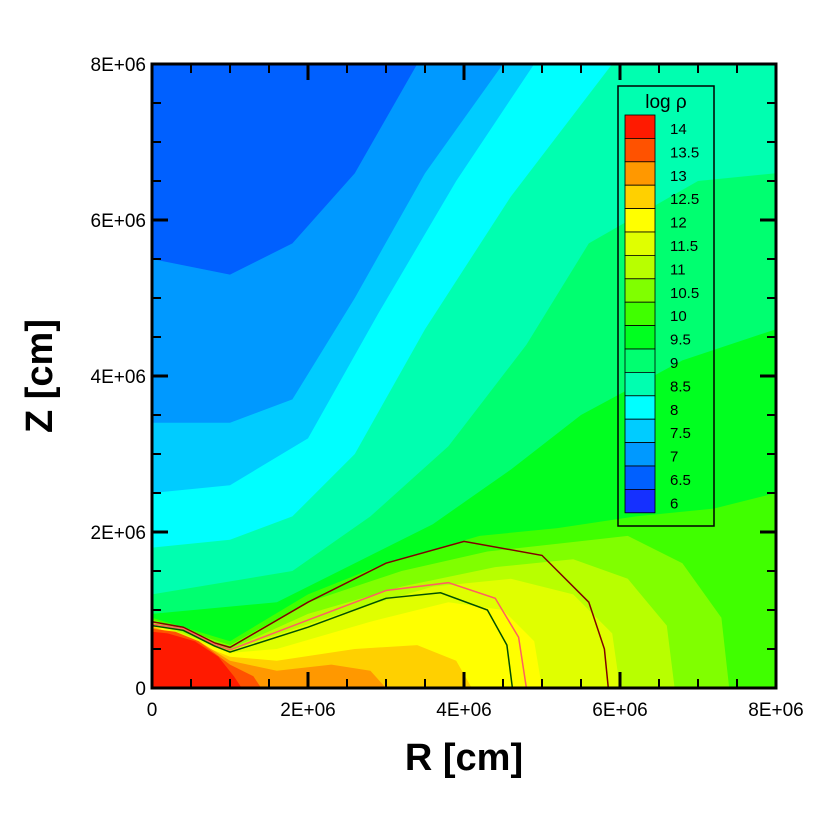 Image resolution: width=830 pixels, height=814 pixels. What do you see at coordinates (678, 129) in the screenshot?
I see `legend-label: 14` at bounding box center [678, 129].